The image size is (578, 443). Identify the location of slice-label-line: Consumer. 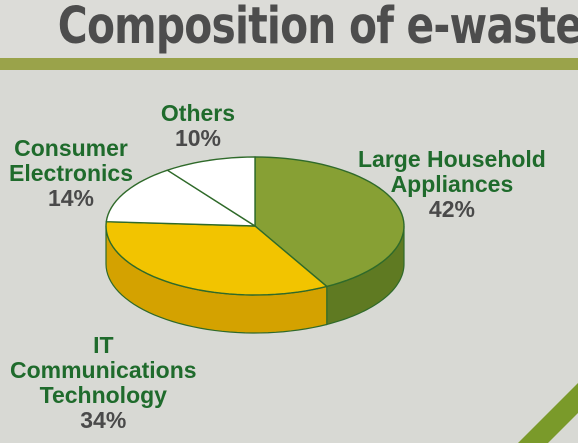
(71, 148).